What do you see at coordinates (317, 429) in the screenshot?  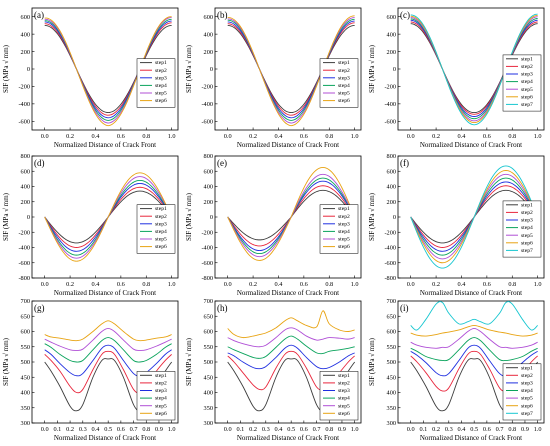 I see `x-tick-label: 0.7` at bounding box center [317, 429].